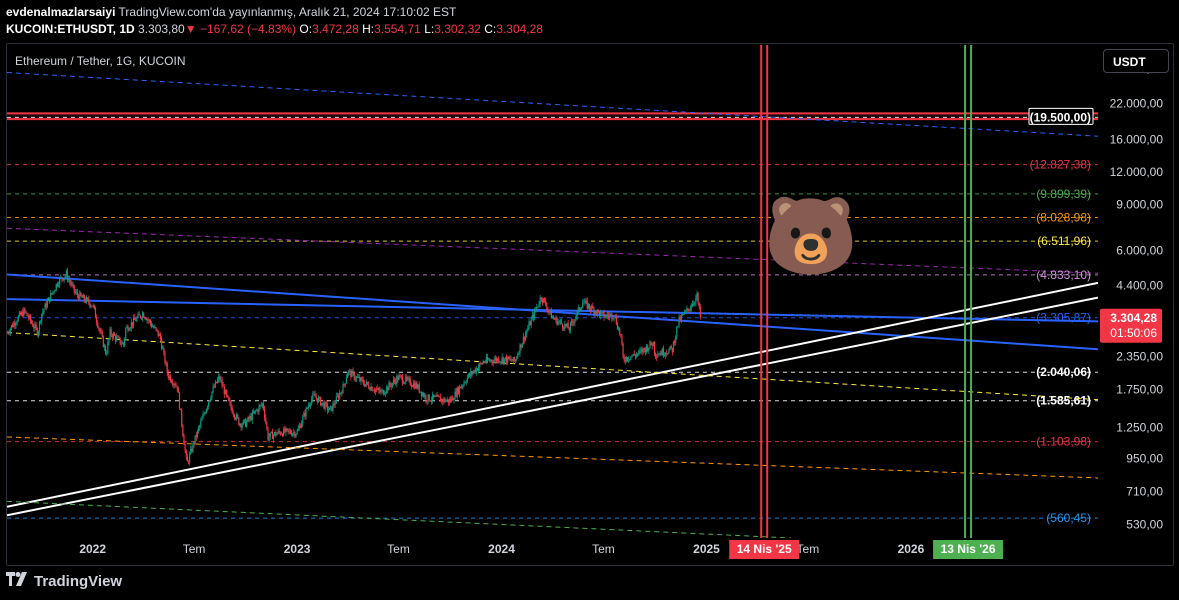 The width and height of the screenshot is (1179, 600). What do you see at coordinates (368, 29) in the screenshot?
I see `high-label: H:` at bounding box center [368, 29].